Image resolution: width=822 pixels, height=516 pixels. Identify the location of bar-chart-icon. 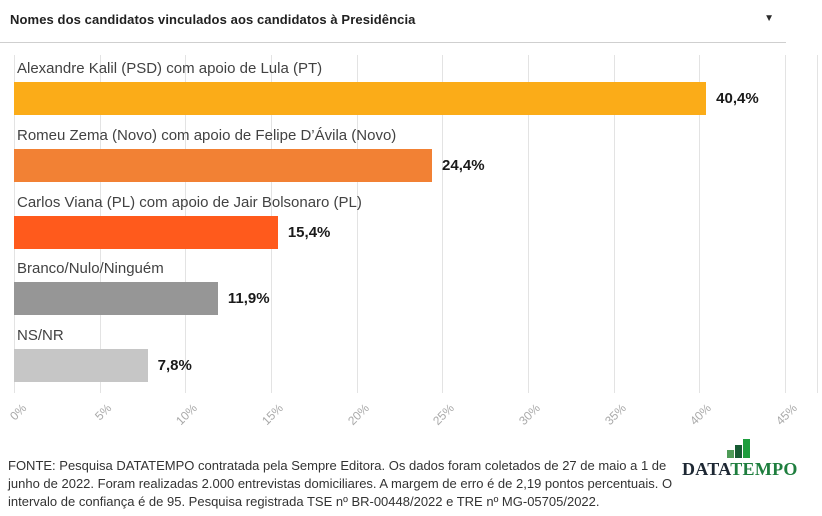
(738, 448).